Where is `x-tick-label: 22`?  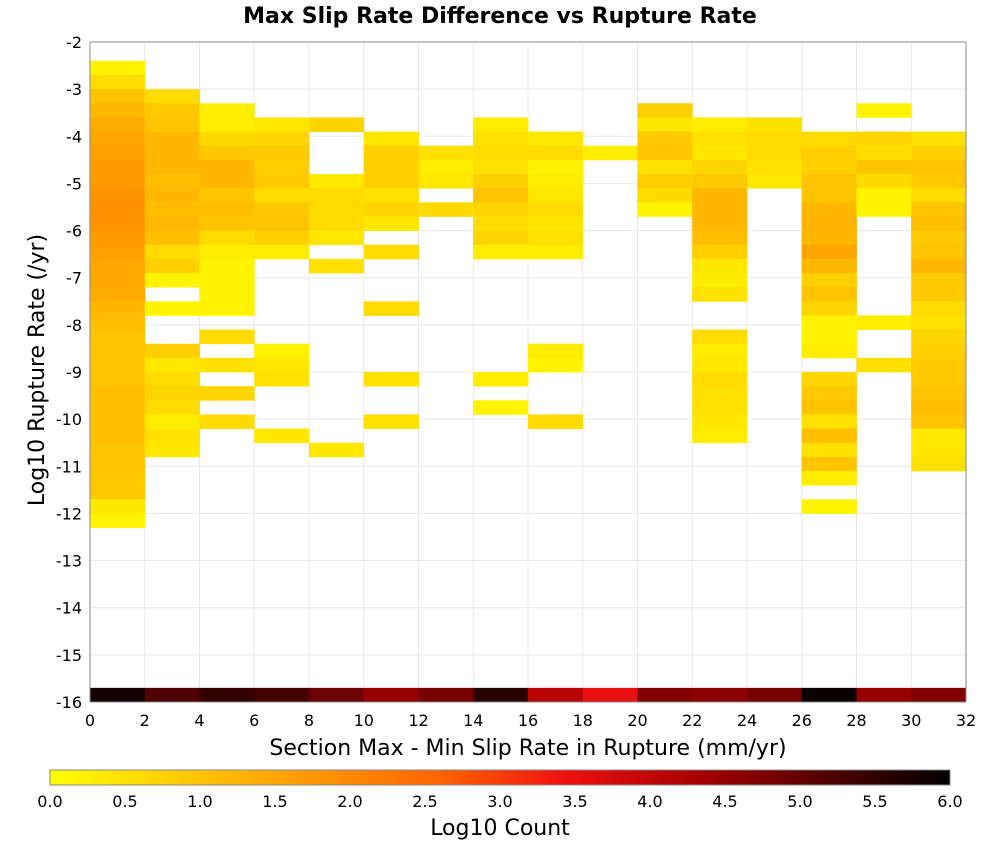
x-tick-label: 22 is located at coordinates (692, 720).